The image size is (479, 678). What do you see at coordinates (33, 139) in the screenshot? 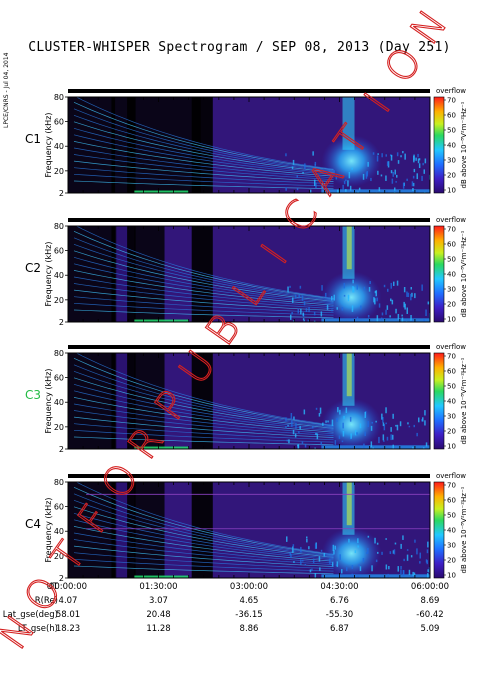
I see `panel-label-c1: C1` at bounding box center [33, 139].